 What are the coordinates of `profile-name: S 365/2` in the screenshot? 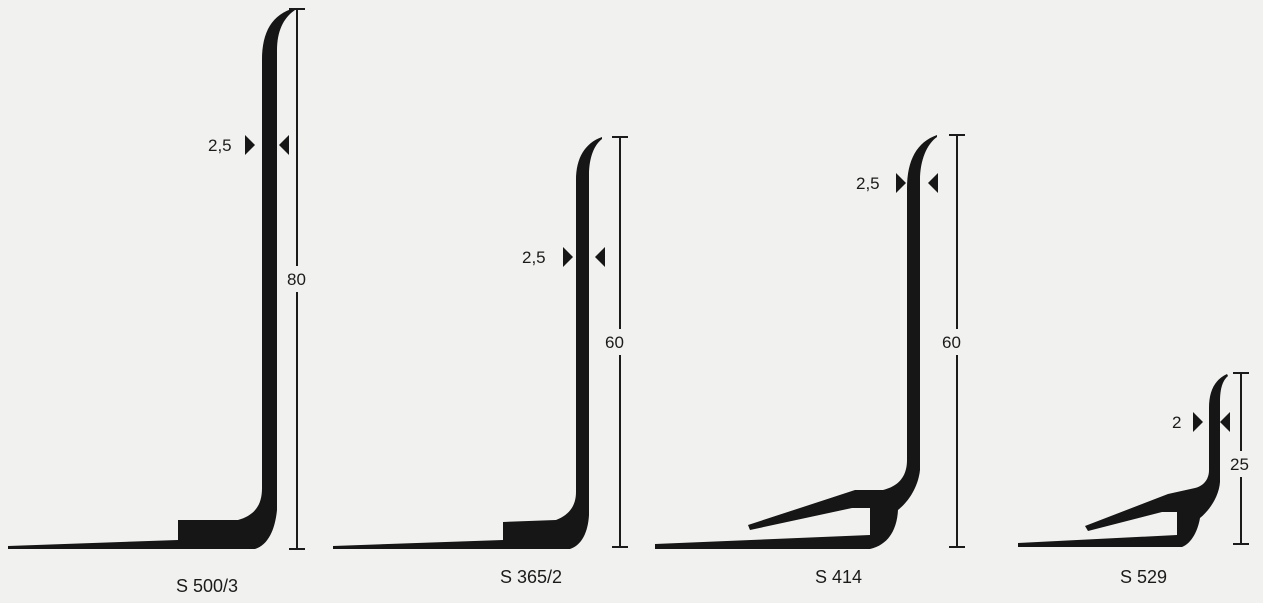 It's located at (531, 577).